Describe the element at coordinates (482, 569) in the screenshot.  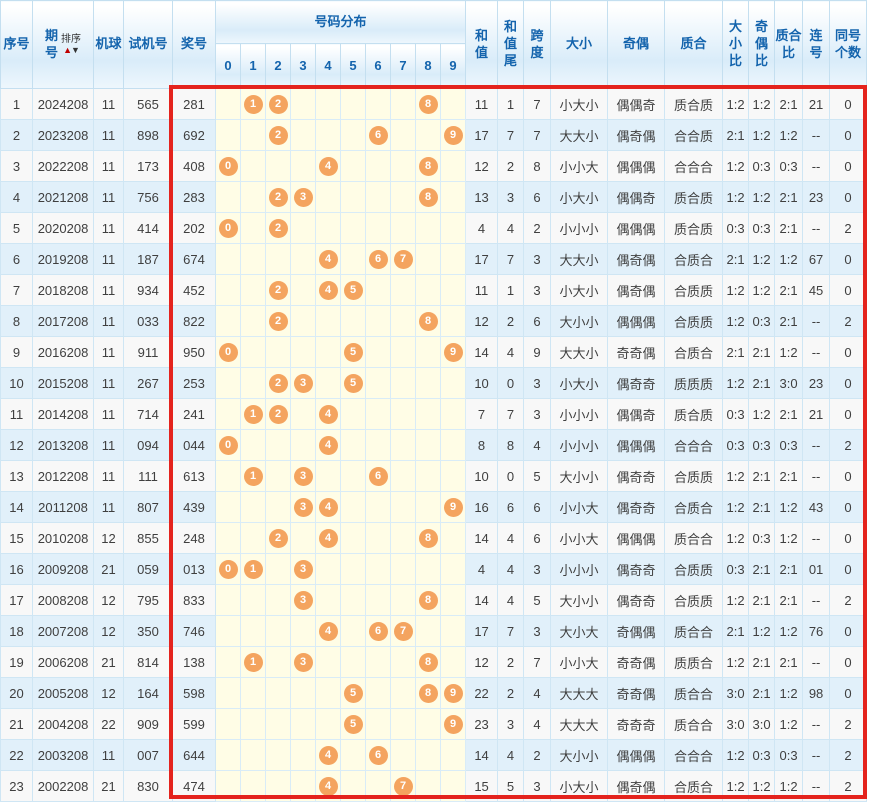
I see `sum-cell: 4` at that location.